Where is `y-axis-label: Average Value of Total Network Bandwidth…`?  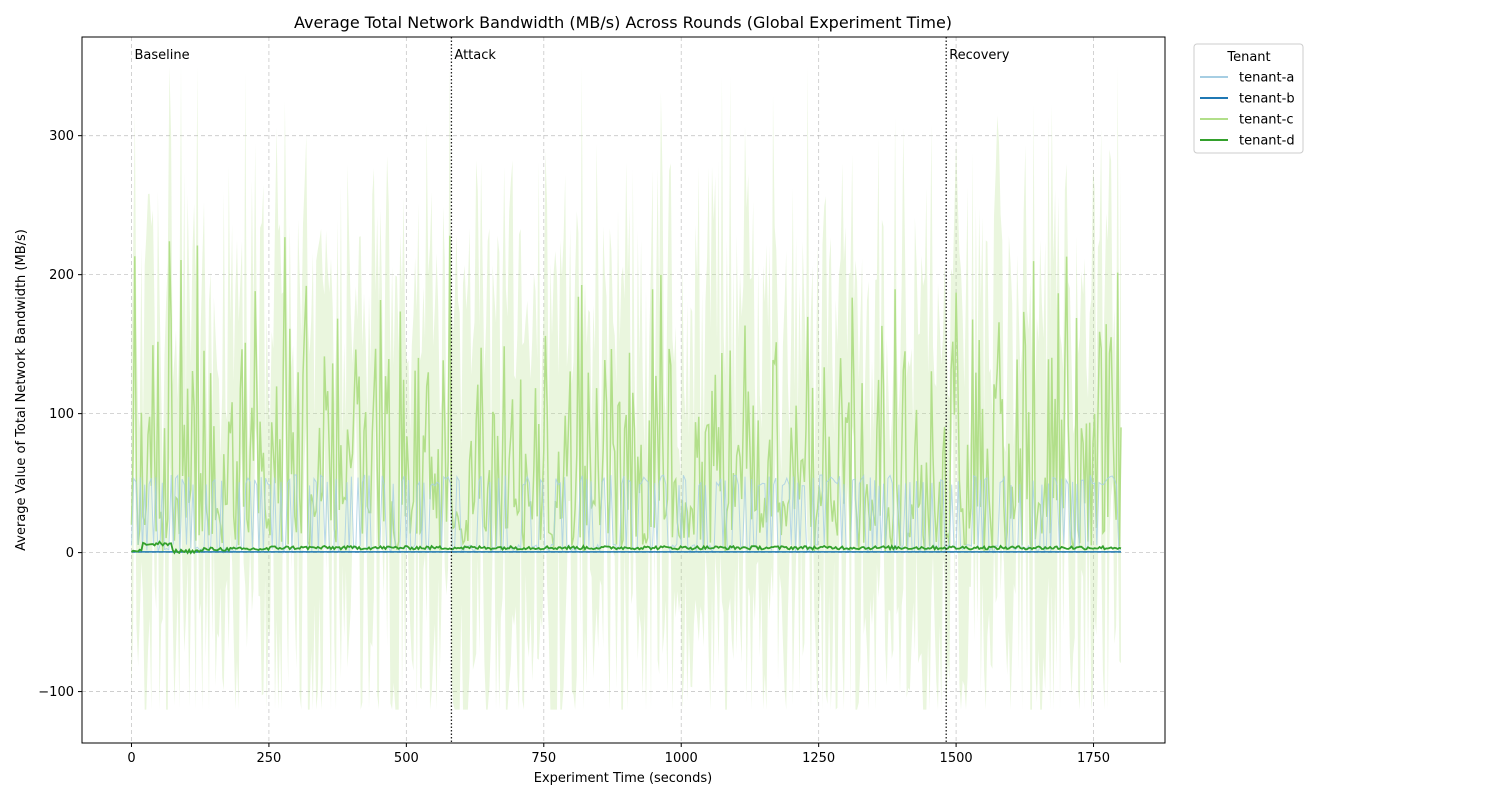 y-axis-label: Average Value of Total Network Bandwidth… is located at coordinates (21, 390).